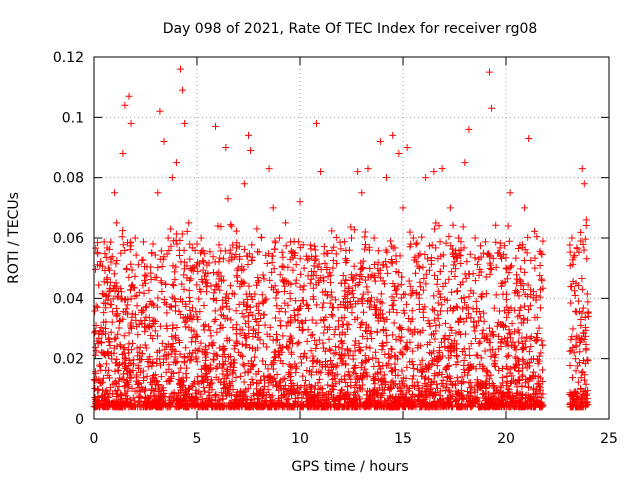  I want to click on y-tick-label: 0, so click(79, 420).